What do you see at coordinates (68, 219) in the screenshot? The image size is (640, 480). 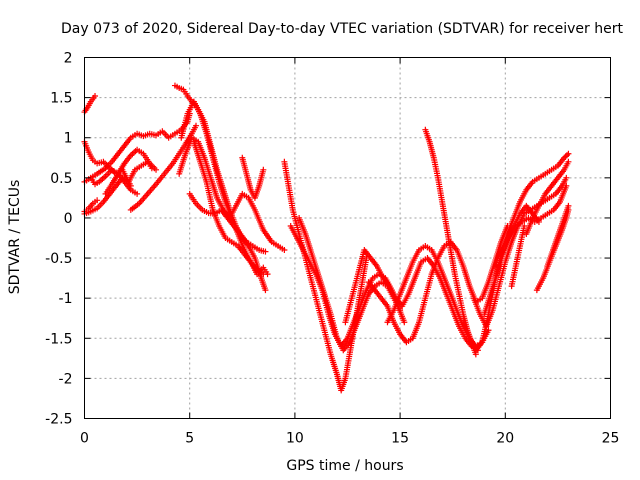 I see `y-tick-label: 0` at bounding box center [68, 219].